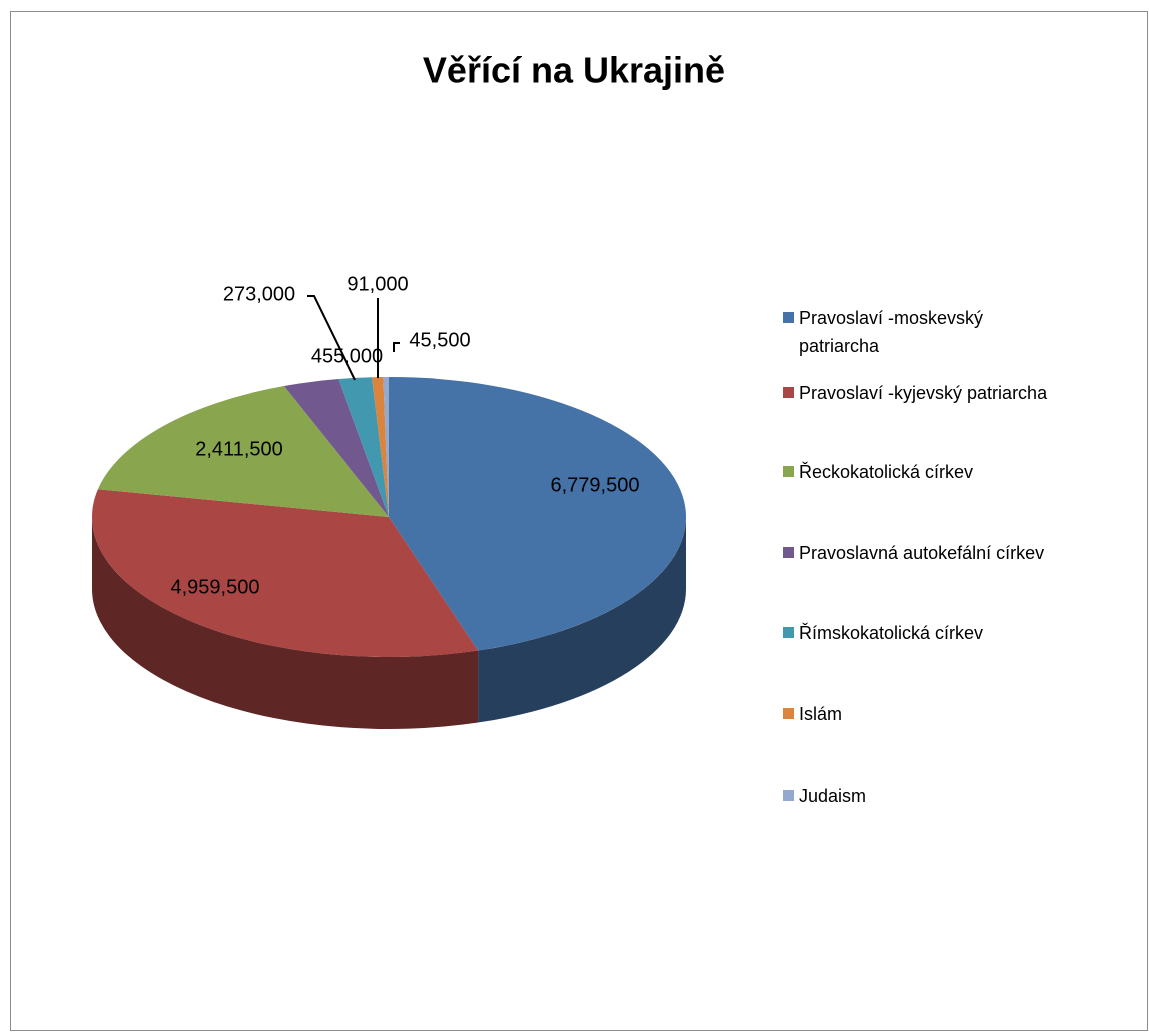 The width and height of the screenshot is (1149, 1032). Describe the element at coordinates (833, 796) in the screenshot. I see `legend-label: Judaism` at that location.